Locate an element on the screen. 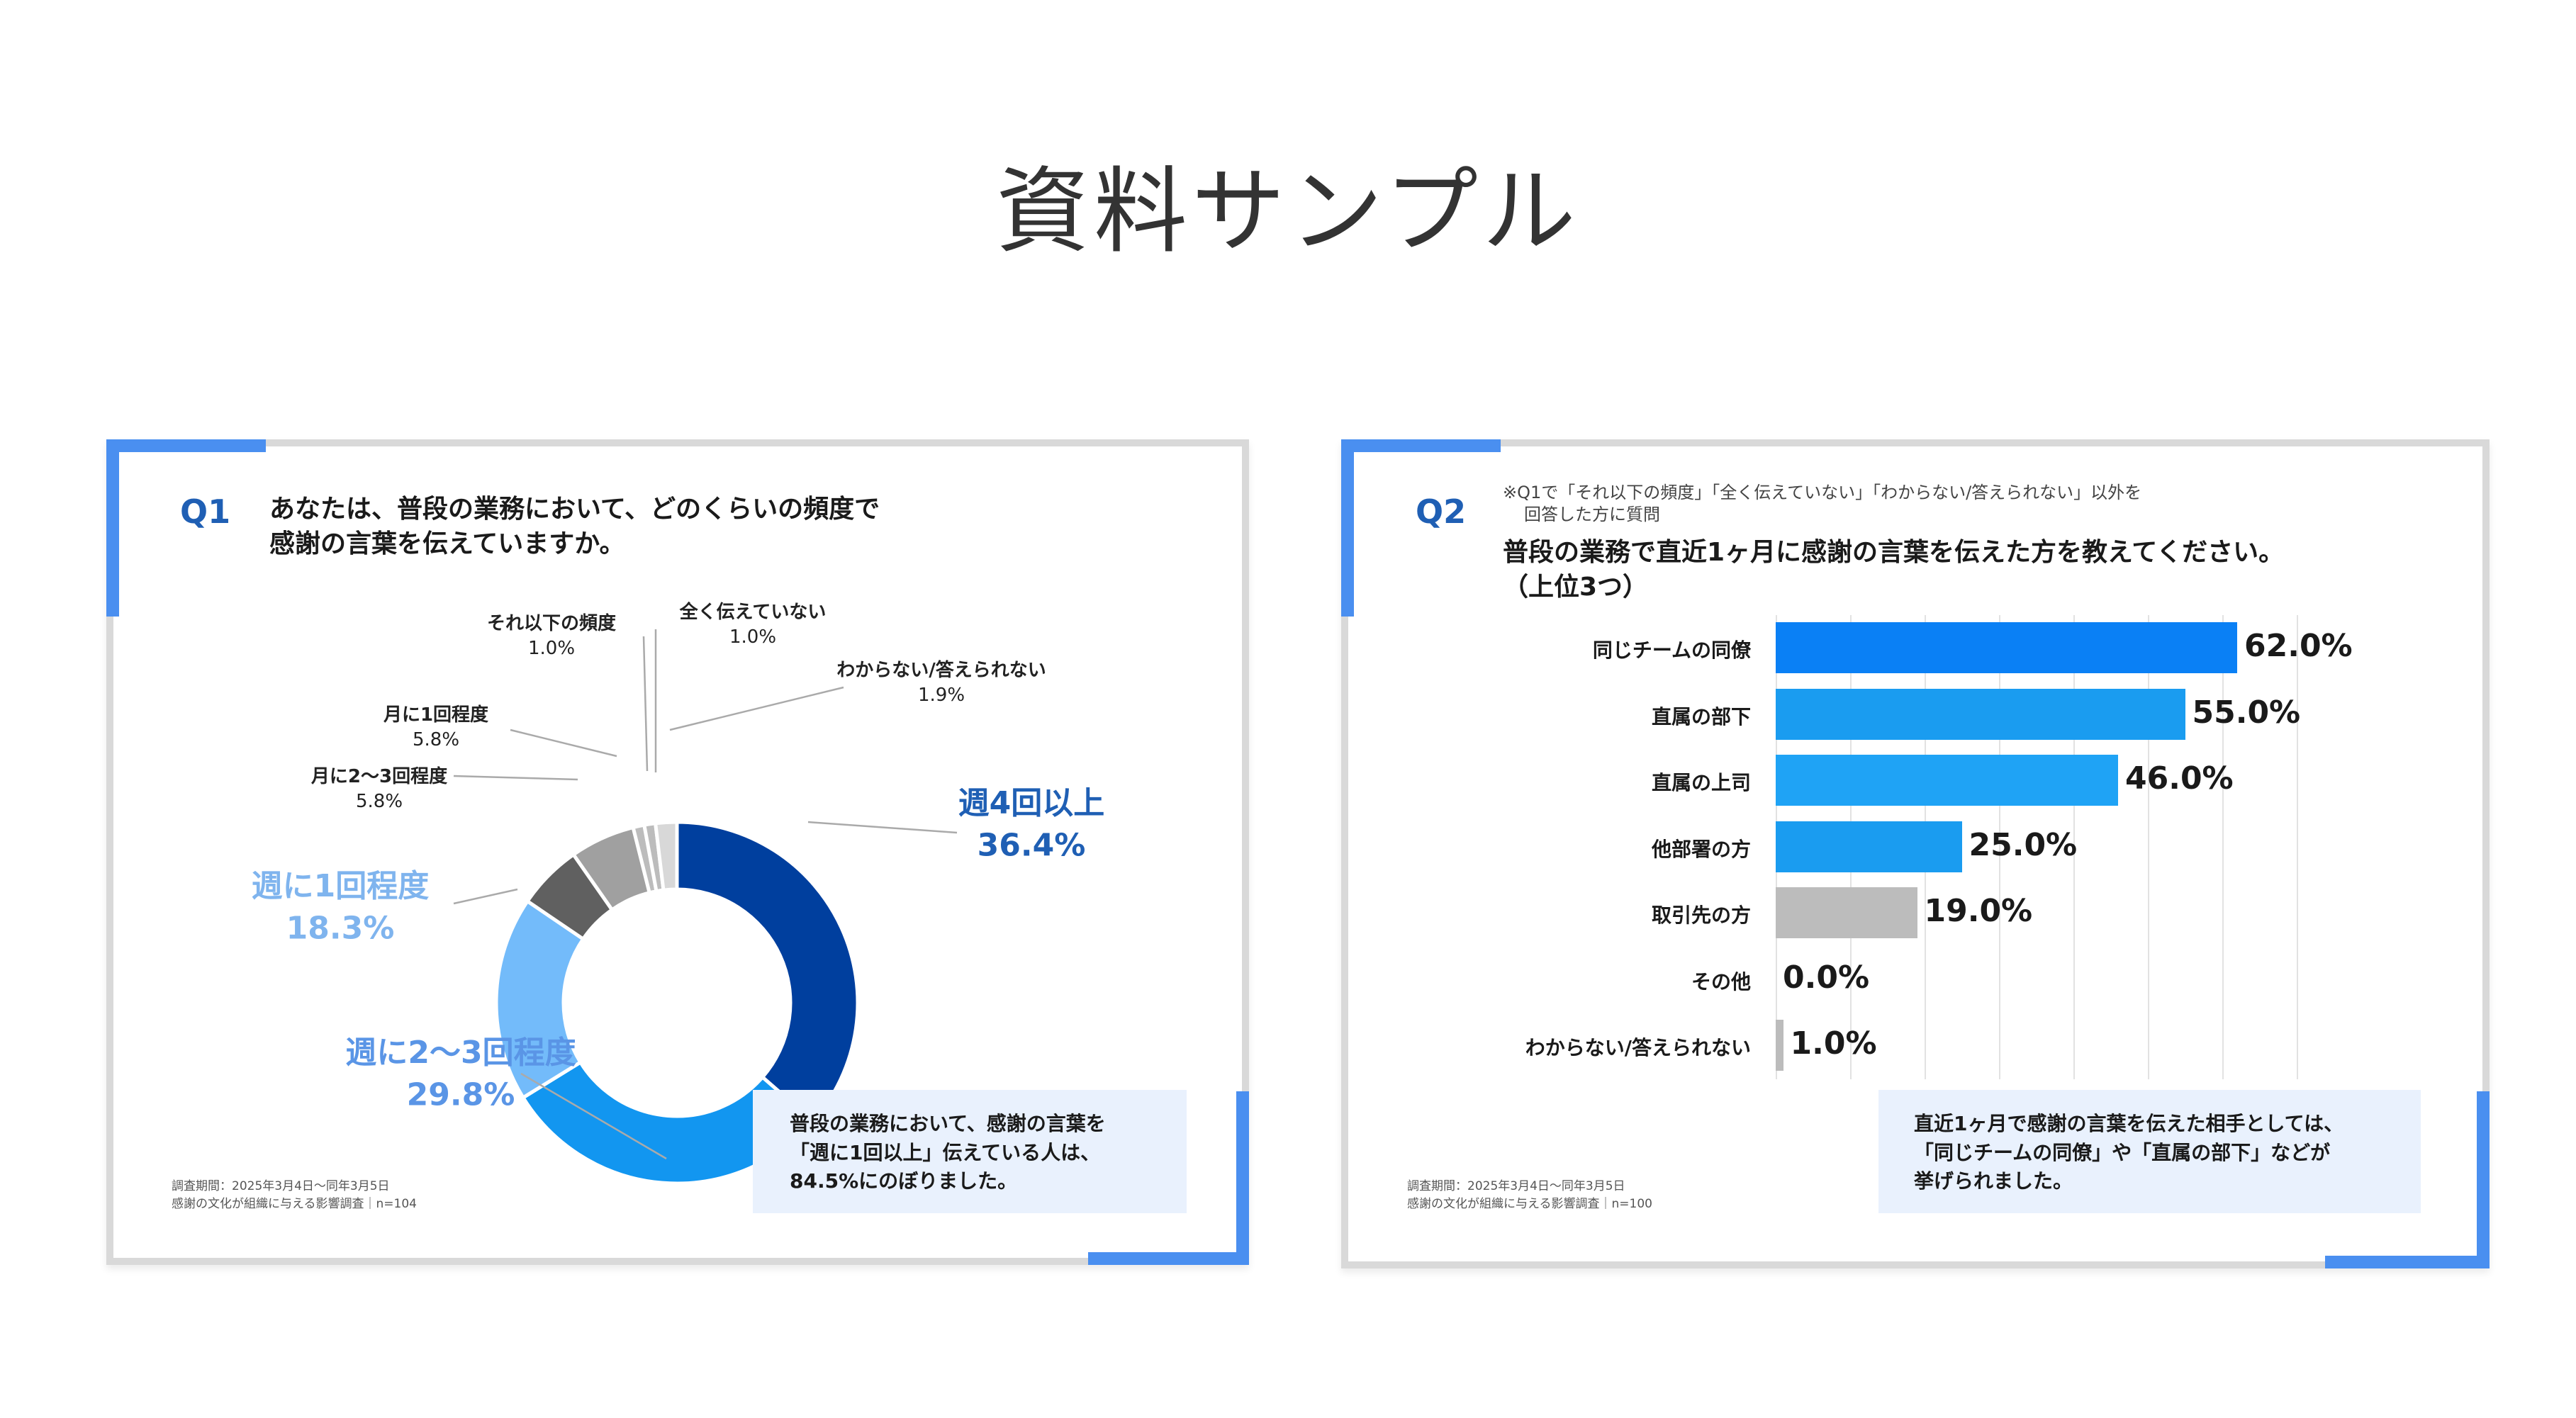  donut-category-label: 月に1回程度 is located at coordinates (435, 715).